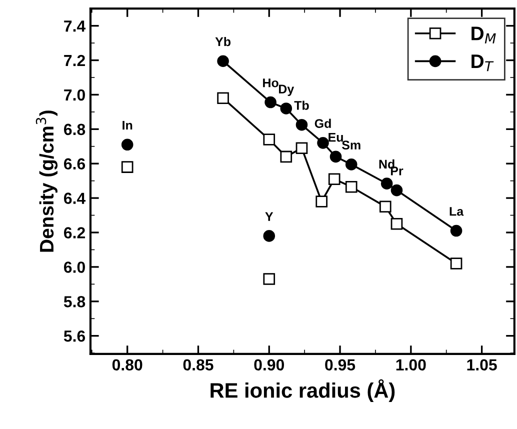  What do you see at coordinates (127, 125) in the screenshot?
I see `annotation: In` at bounding box center [127, 125].